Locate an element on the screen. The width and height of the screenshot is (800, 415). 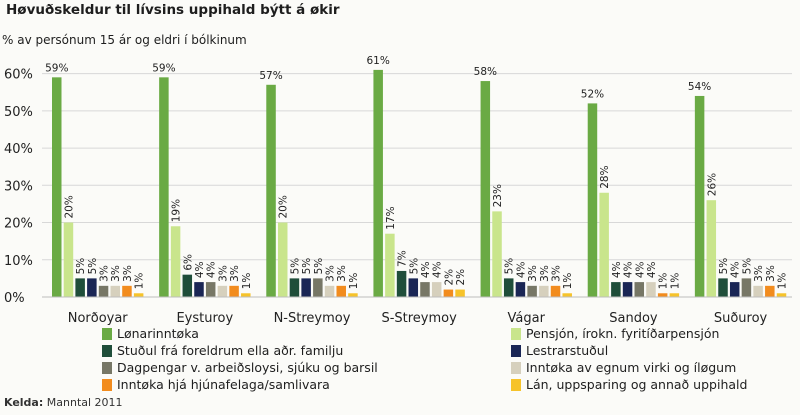
legend-label: Pensjón, írokn. fyritíðarpensjón is located at coordinates (623, 333).